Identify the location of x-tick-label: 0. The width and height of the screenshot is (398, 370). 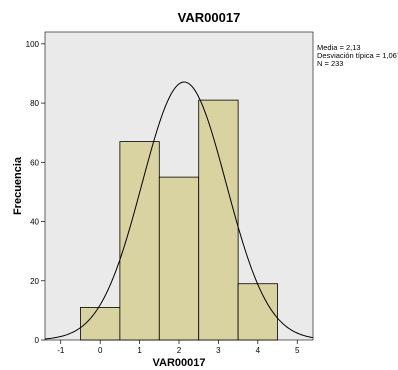
(100, 350).